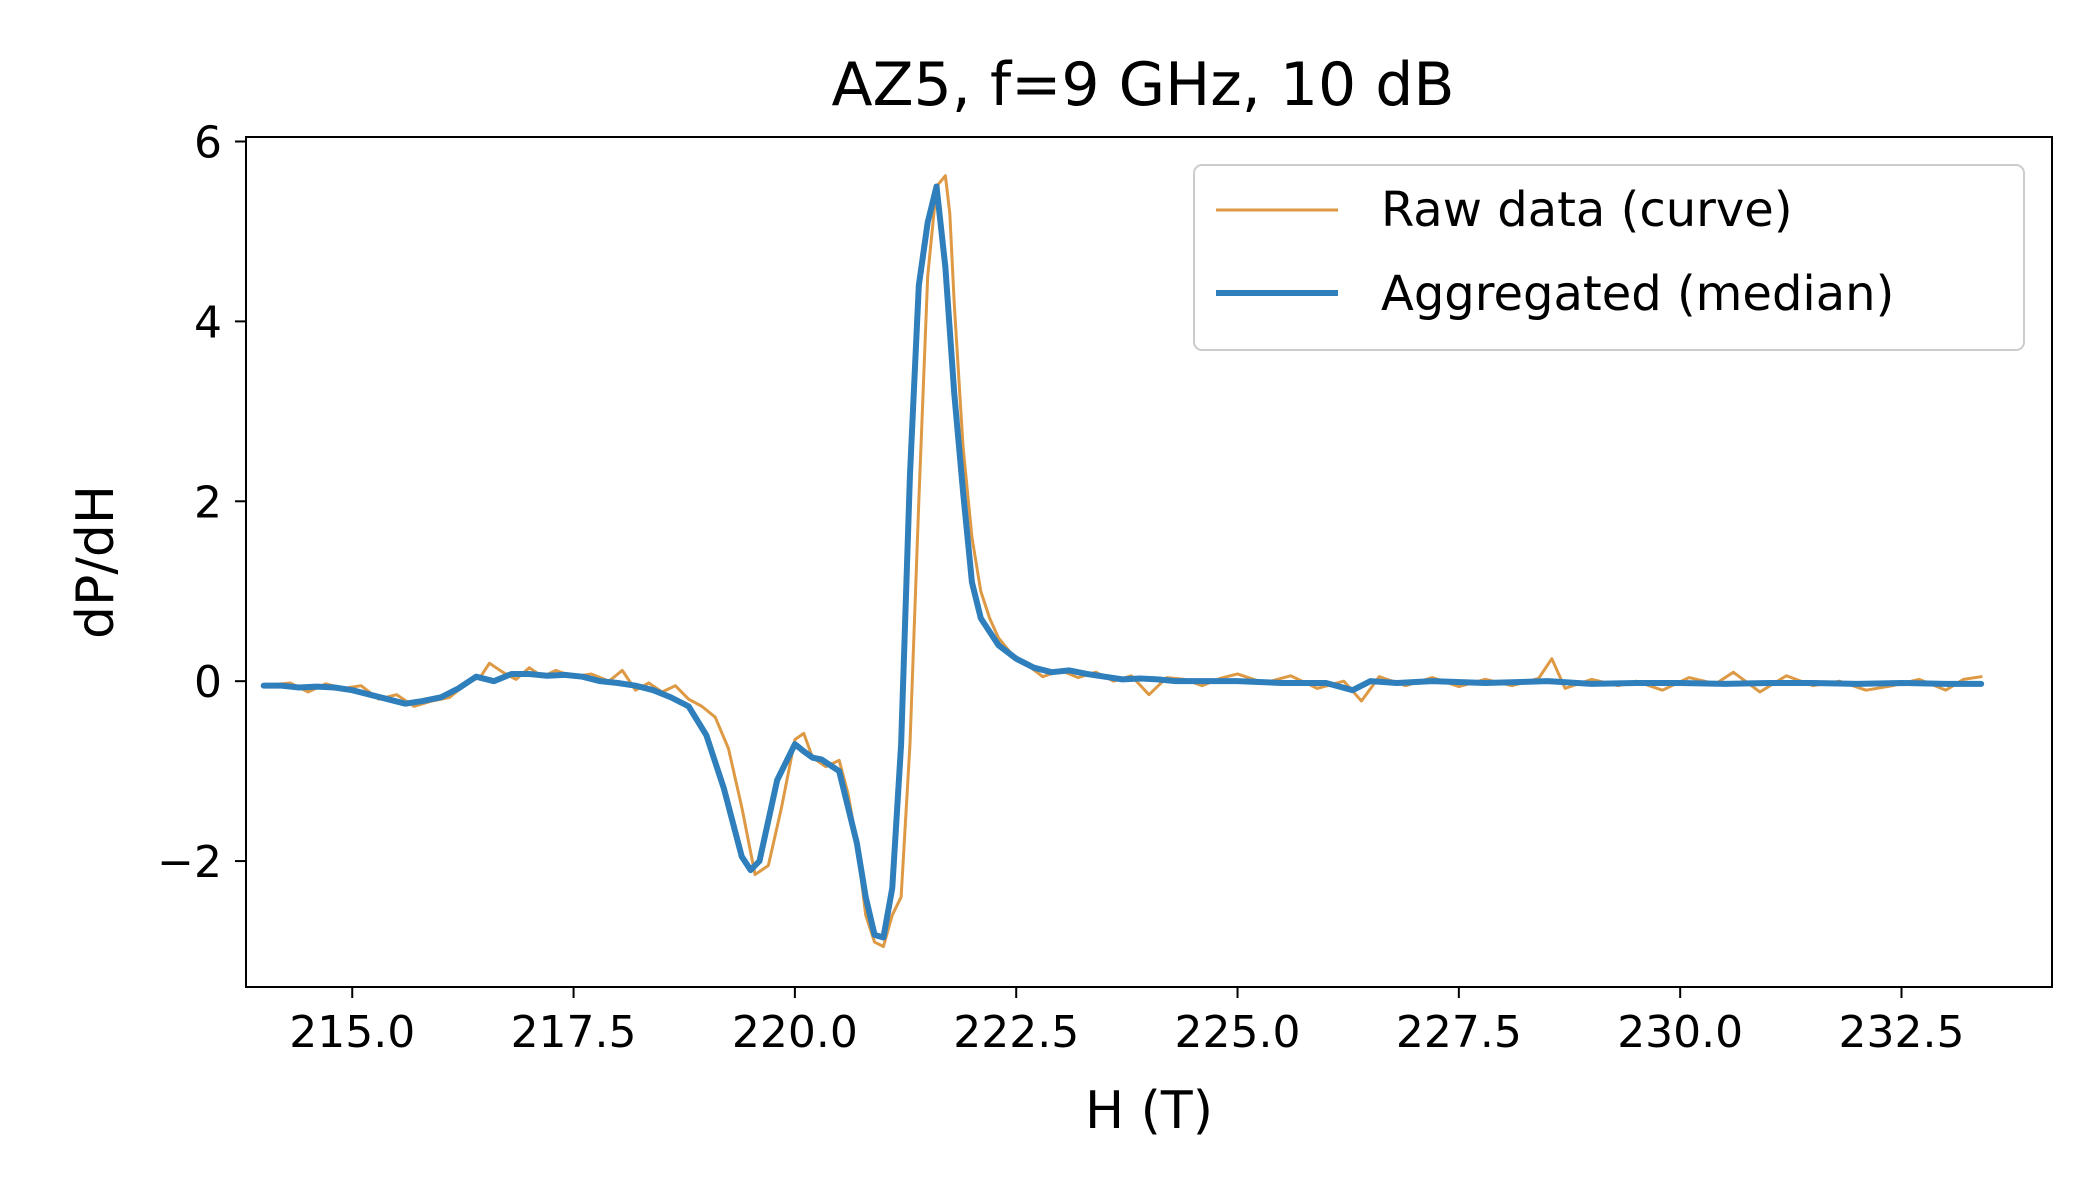  I want to click on y-tick-label: 6, so click(208, 142).